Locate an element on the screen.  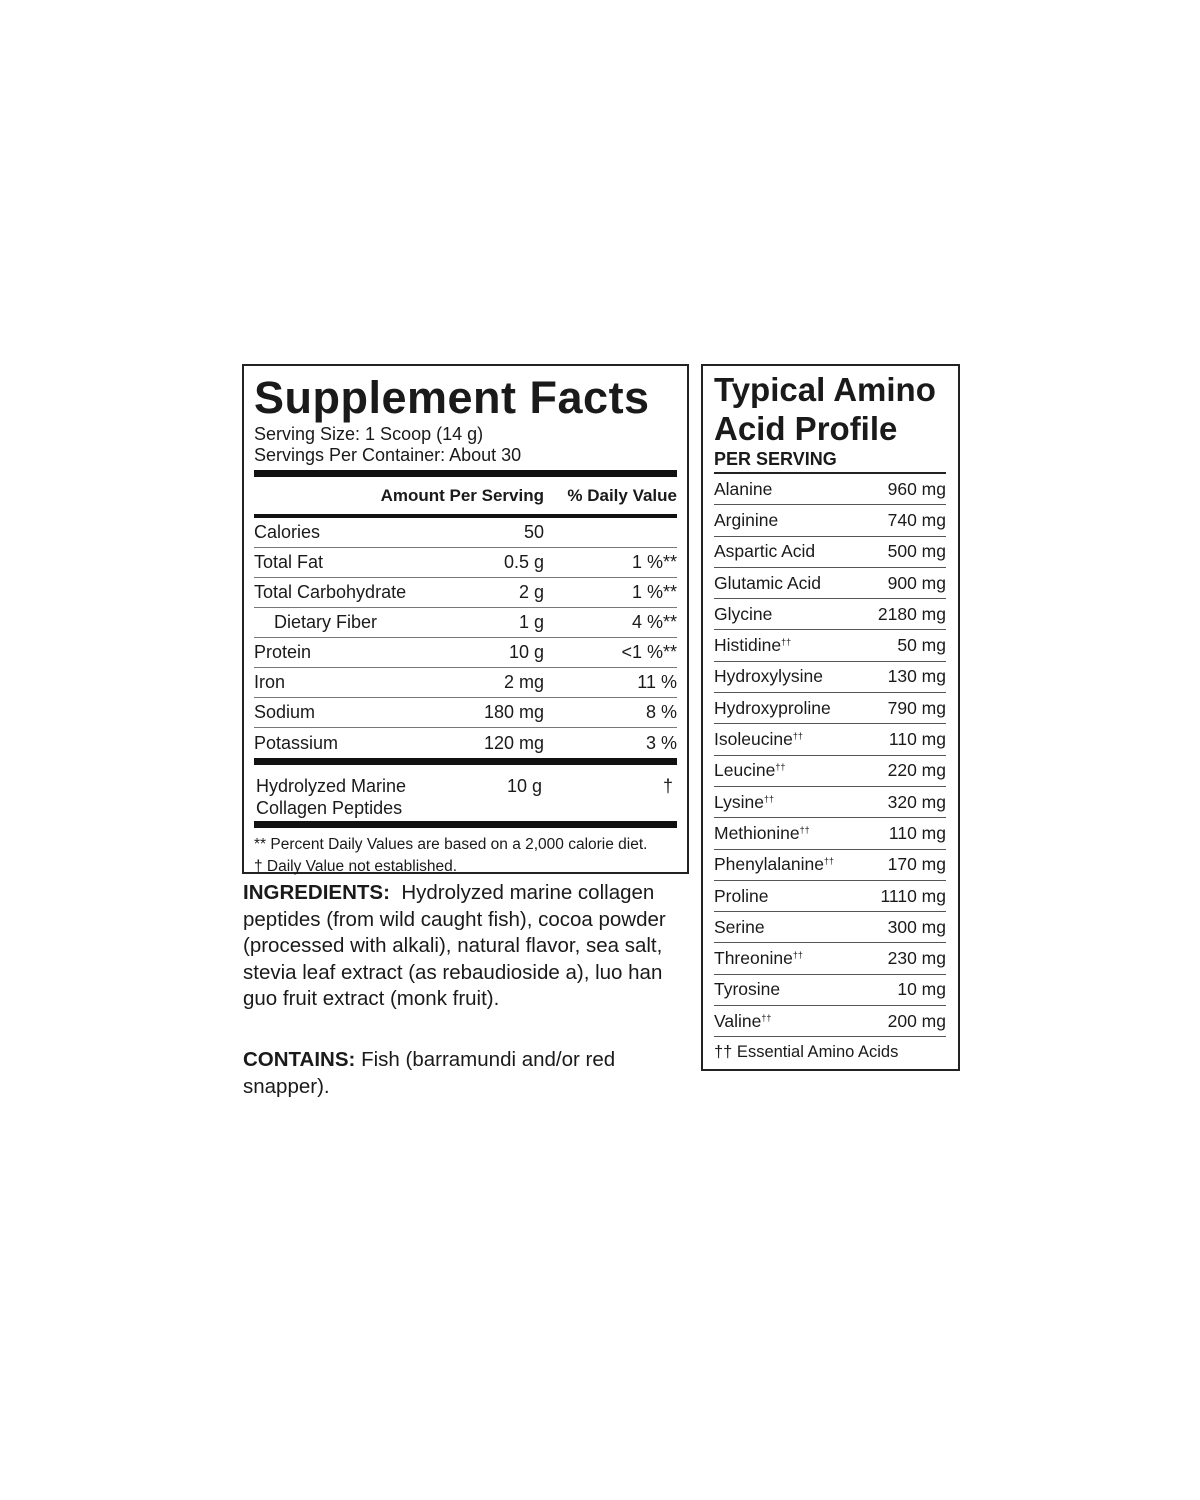
nutrient-dv: 8 % is located at coordinates (661, 712).